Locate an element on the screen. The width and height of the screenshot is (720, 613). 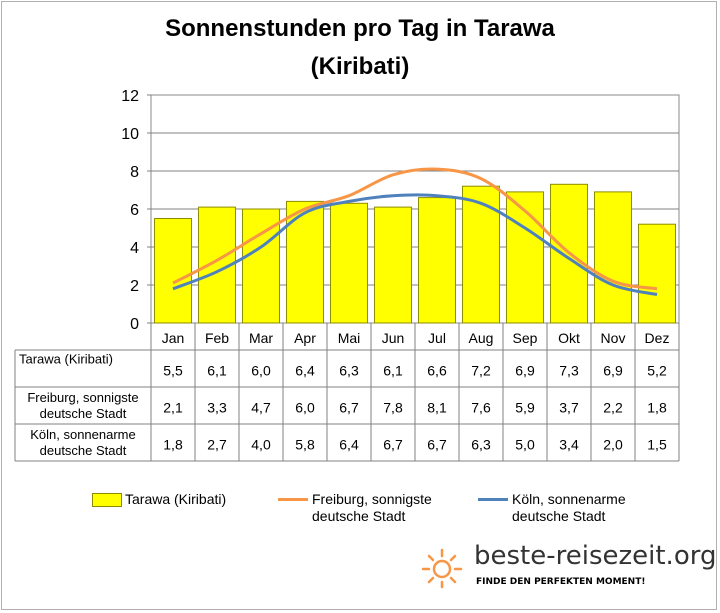
bar-apr is located at coordinates (305, 262).